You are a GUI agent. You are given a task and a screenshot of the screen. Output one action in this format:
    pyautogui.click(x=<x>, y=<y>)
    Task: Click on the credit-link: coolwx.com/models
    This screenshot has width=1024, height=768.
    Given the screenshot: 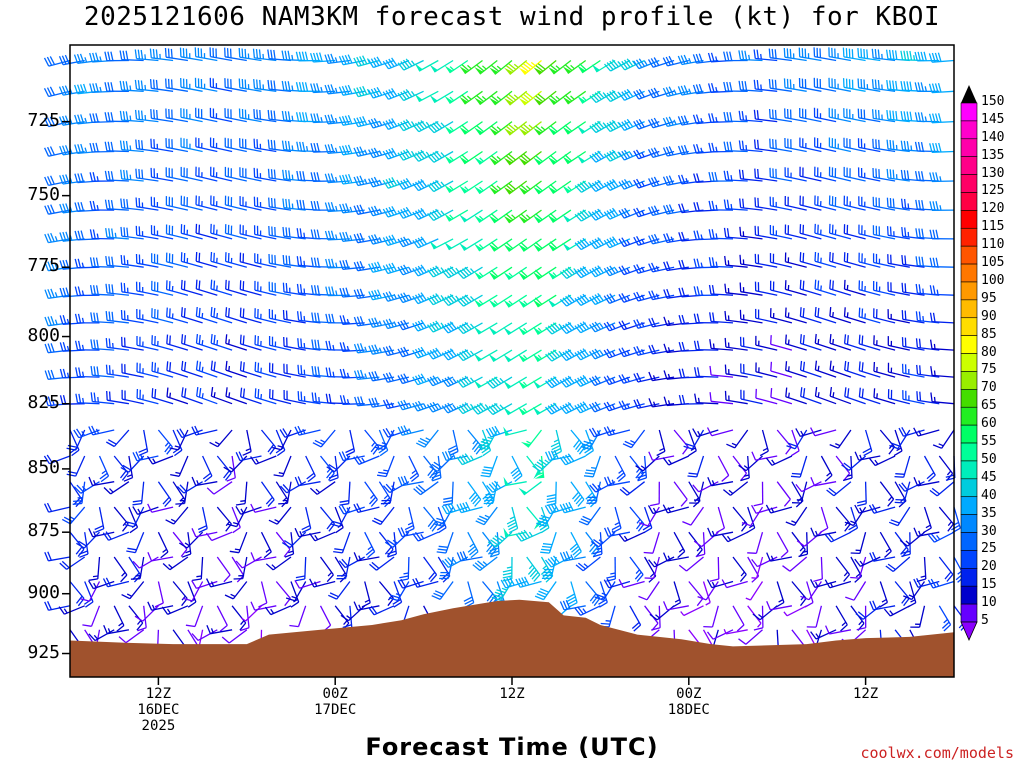 What is the action you would take?
    pyautogui.click(x=937, y=753)
    